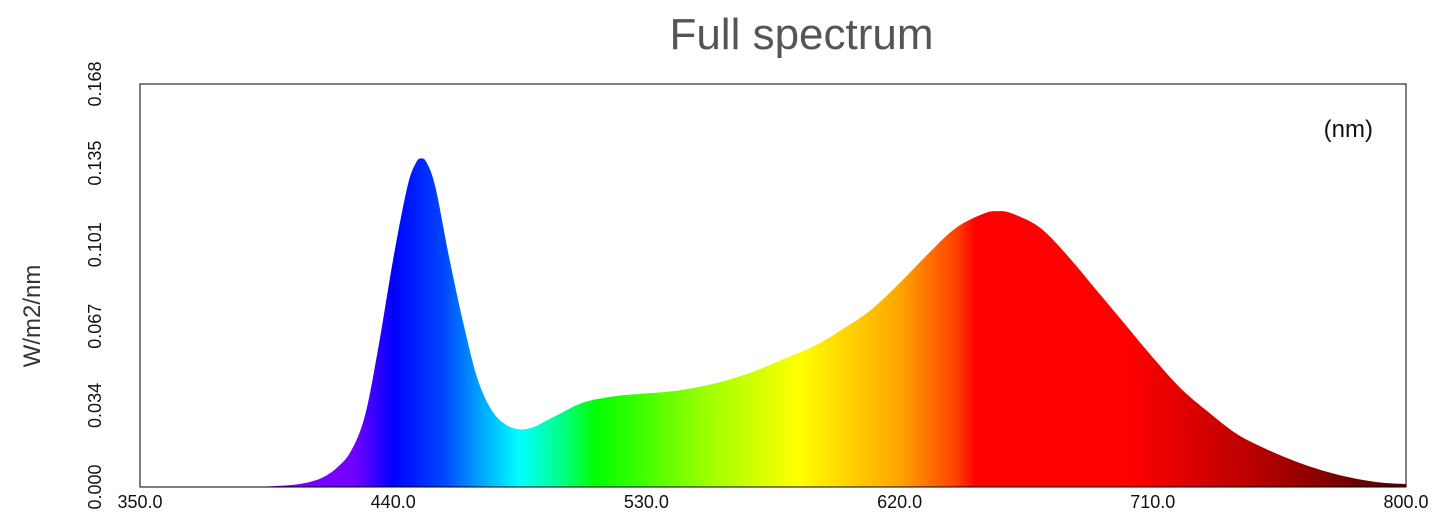 The image size is (1433, 519). Describe the element at coordinates (1152, 502) in the screenshot. I see `x-tick-label: 710.0` at that location.